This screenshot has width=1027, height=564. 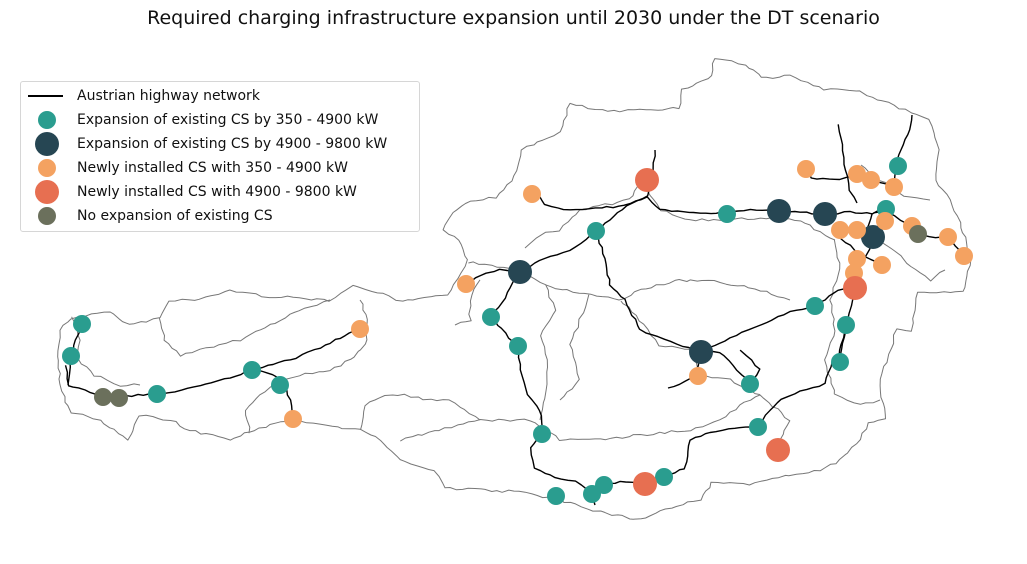 What do you see at coordinates (47, 120) in the screenshot?
I see `small-teal-dot-icon` at bounding box center [47, 120].